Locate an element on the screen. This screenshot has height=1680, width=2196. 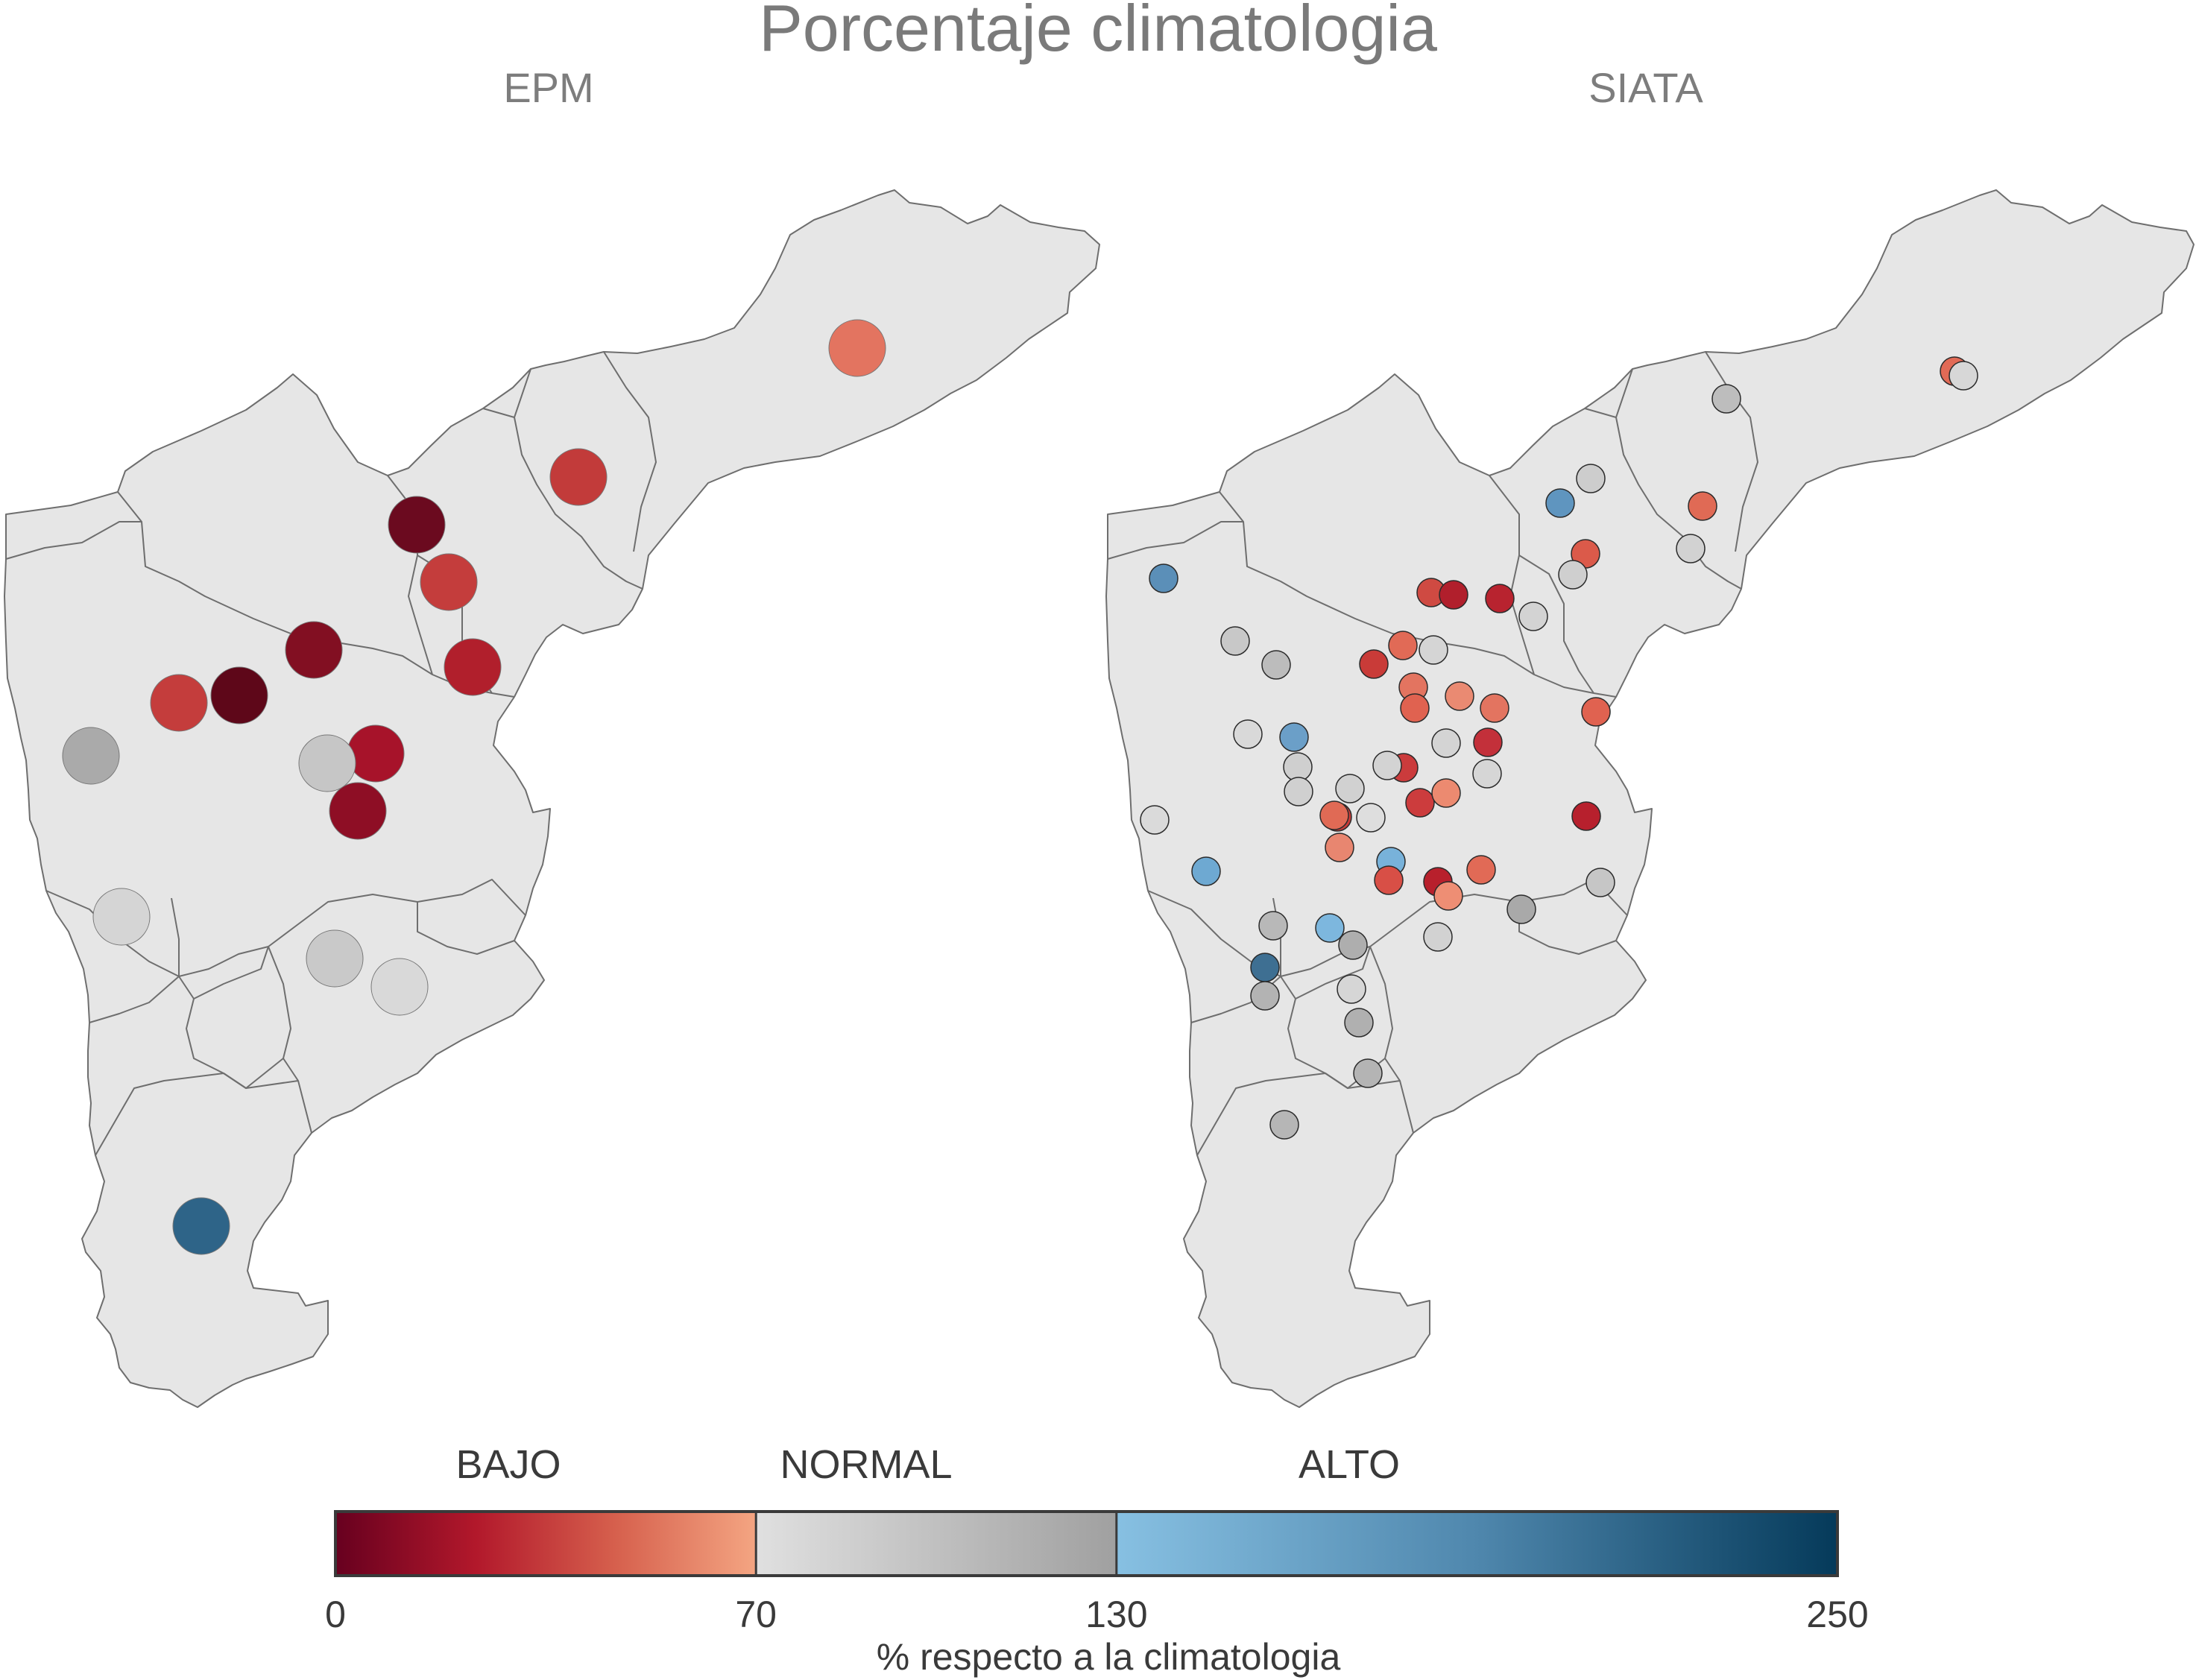
legend-category-bajo: BAJO is located at coordinates (508, 1464).